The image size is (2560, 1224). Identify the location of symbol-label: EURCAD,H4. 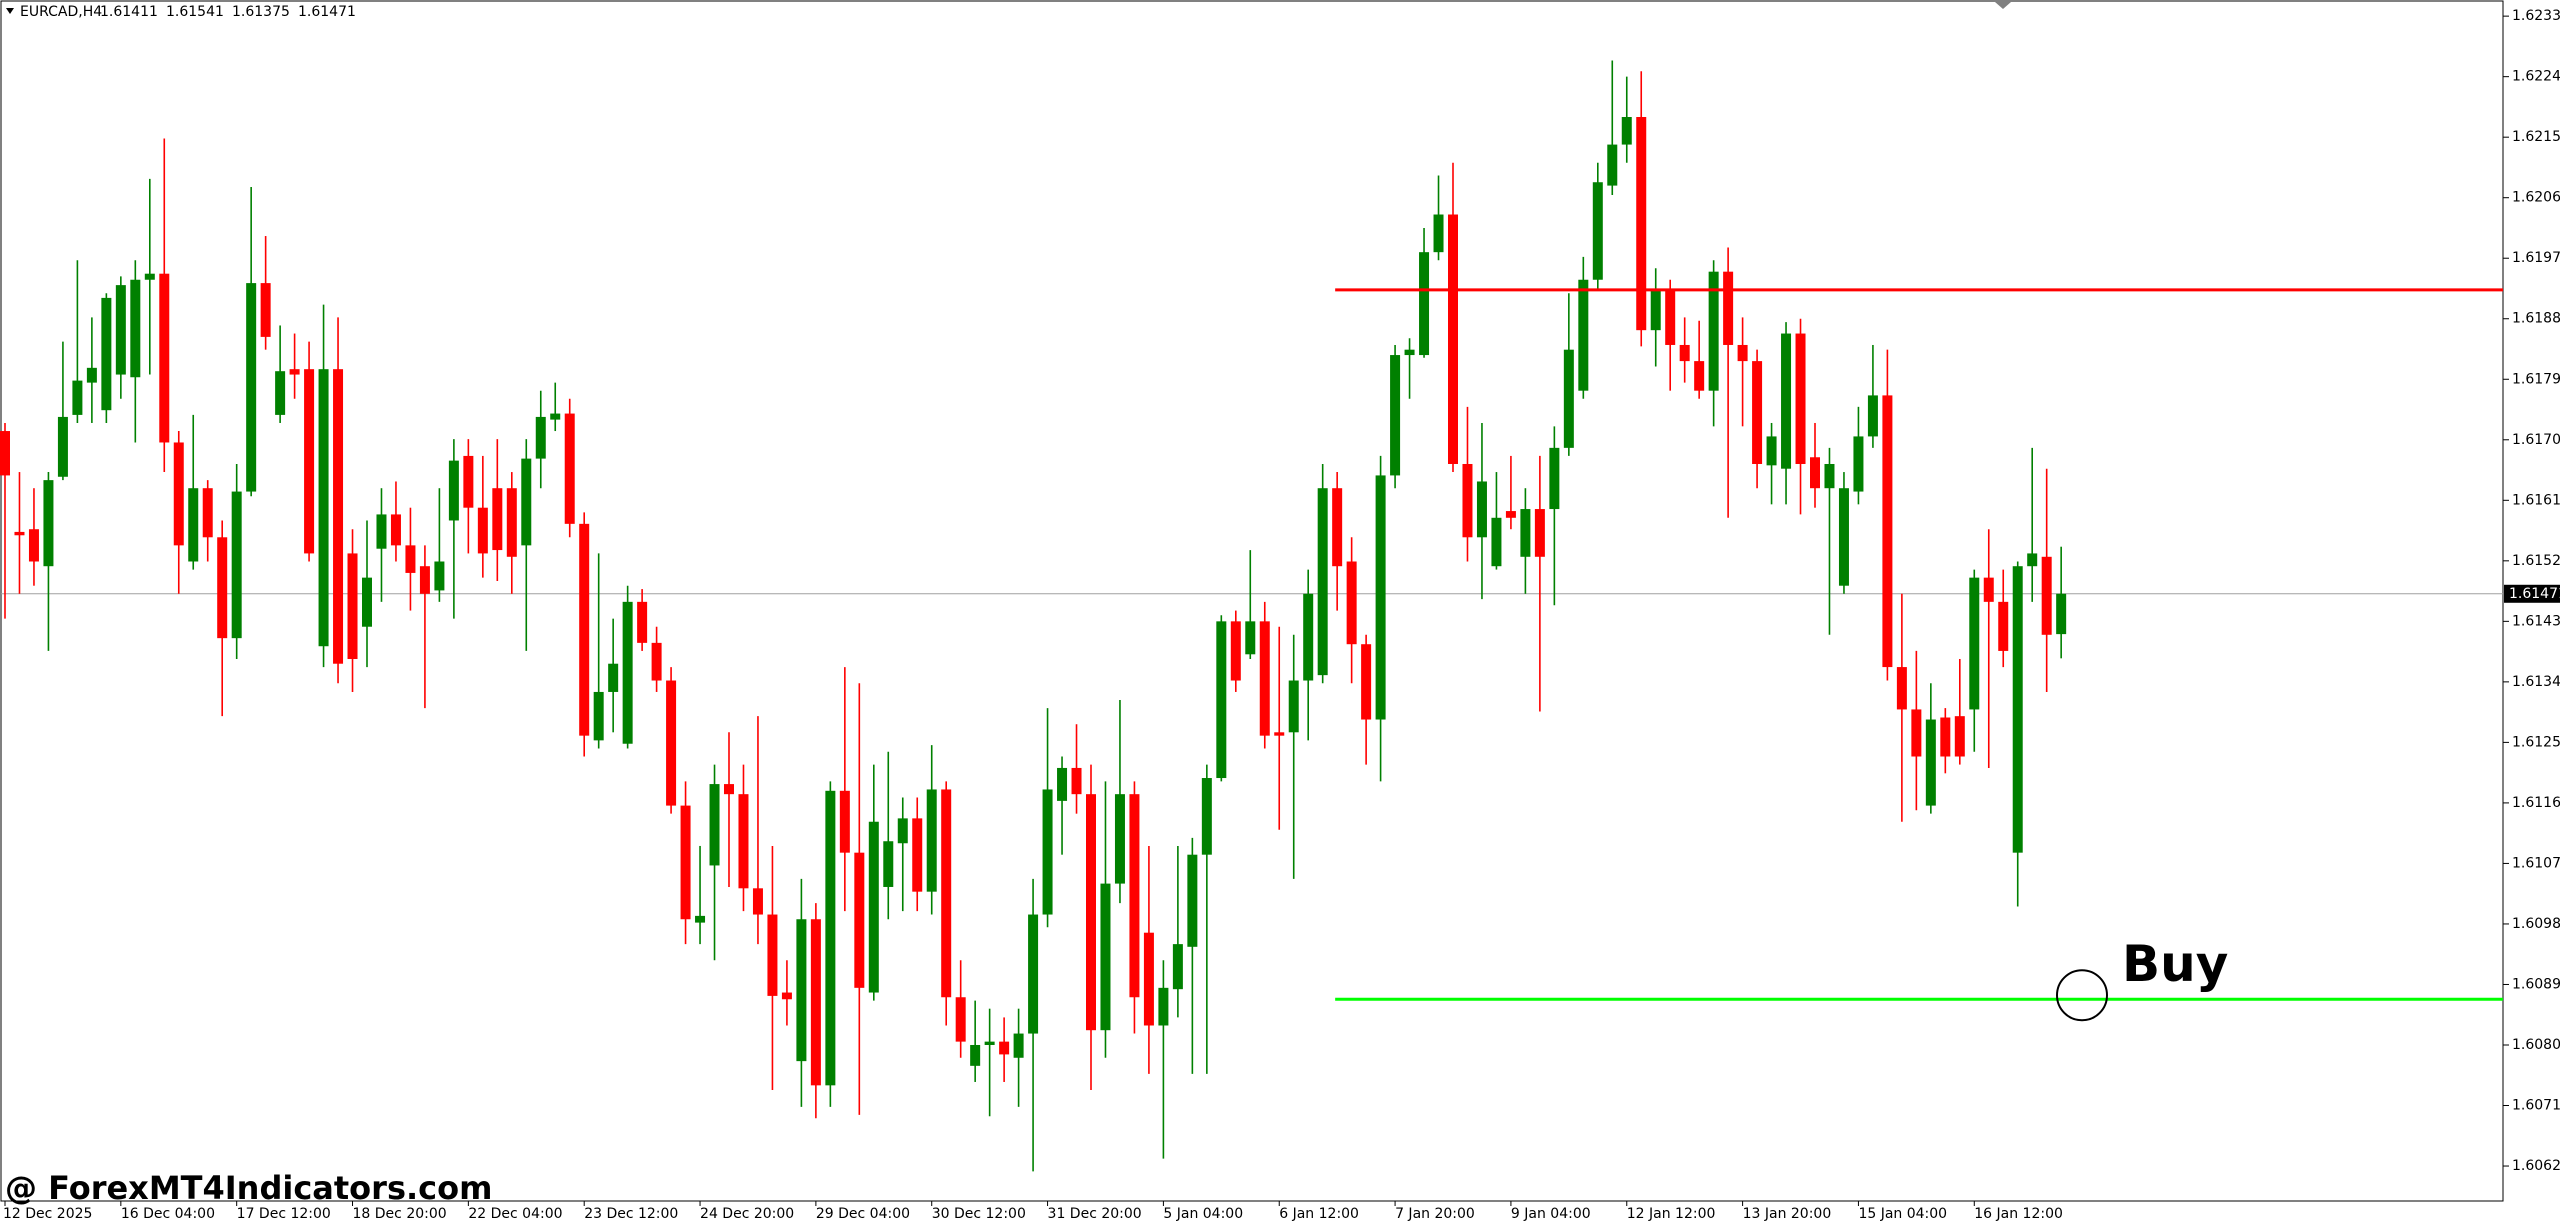
(61, 12).